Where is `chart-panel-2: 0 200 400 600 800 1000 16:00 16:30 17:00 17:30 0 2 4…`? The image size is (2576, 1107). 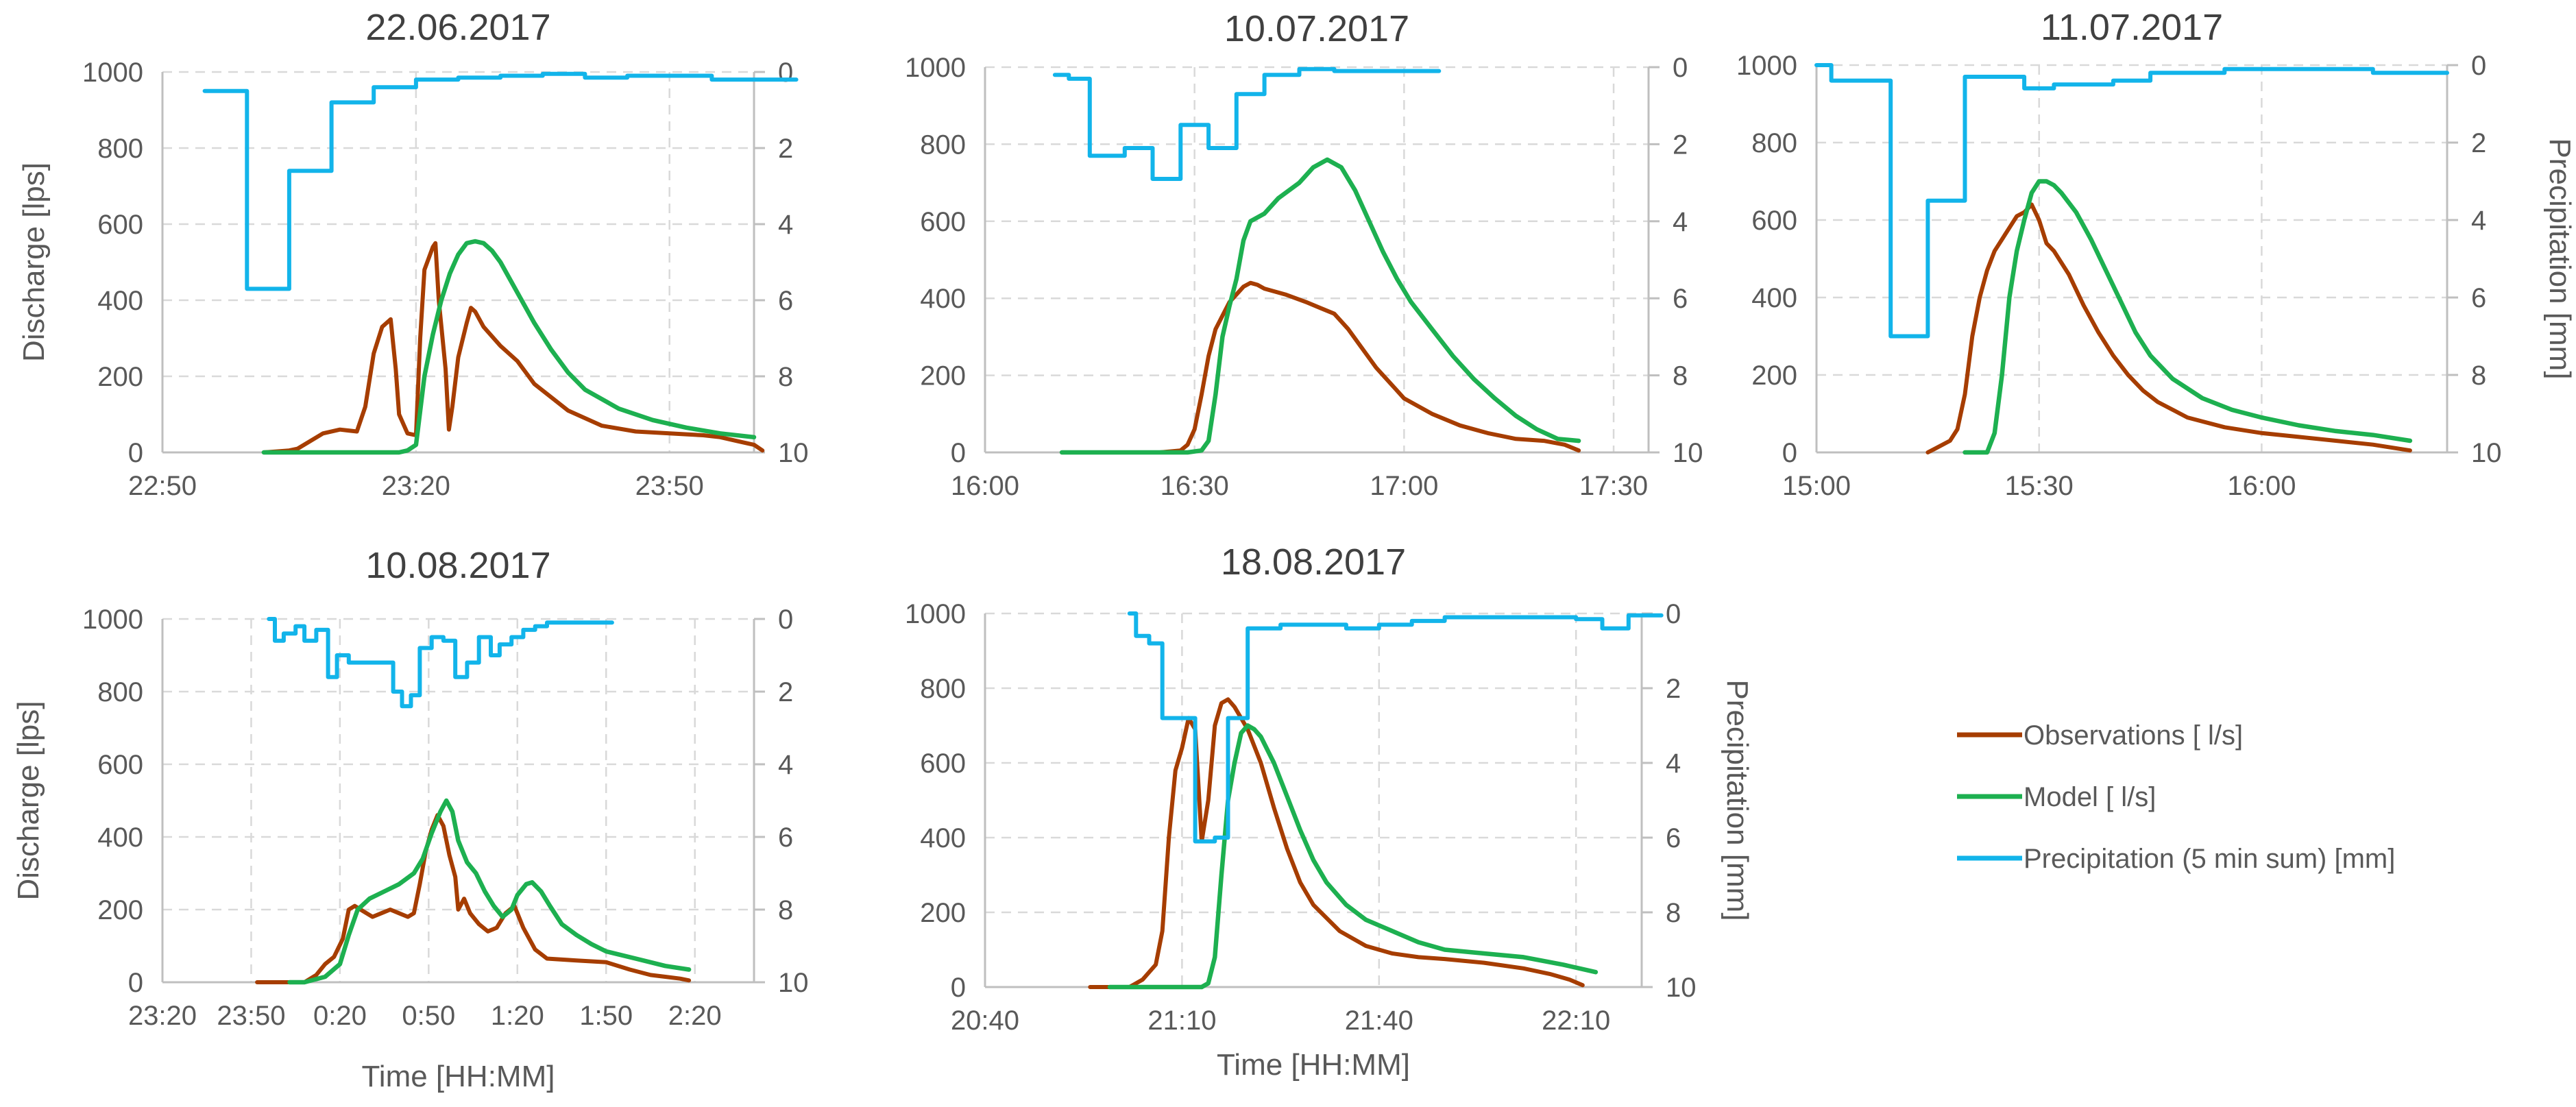 chart-panel-2: 0 200 400 600 800 1000 16:00 16:30 17:00 17:30 0 2 4… is located at coordinates (1304, 254).